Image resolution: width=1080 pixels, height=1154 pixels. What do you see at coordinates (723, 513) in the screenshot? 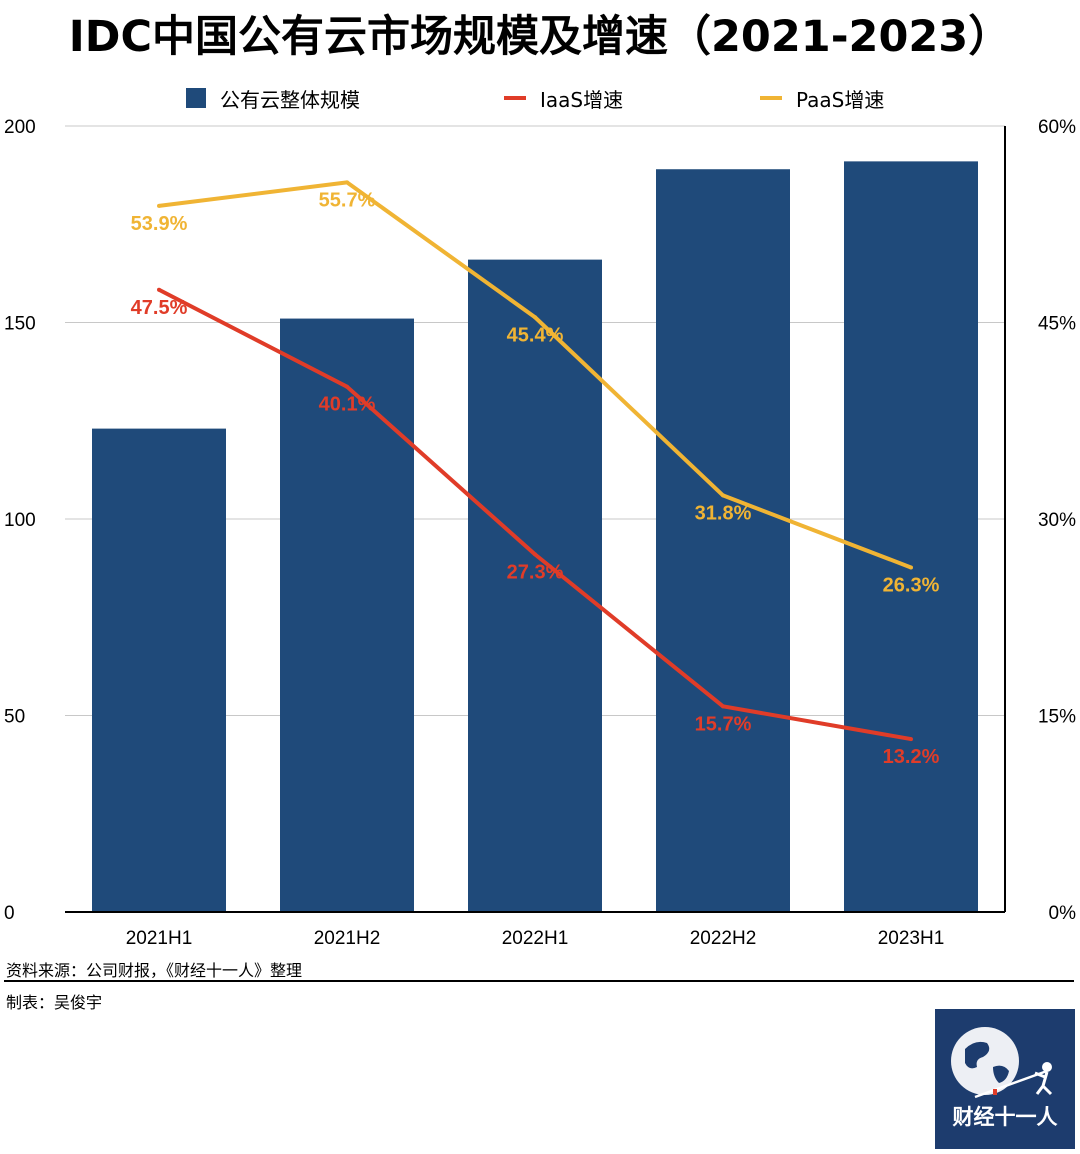
I see `data-label-paas: 31.8%` at bounding box center [723, 513].